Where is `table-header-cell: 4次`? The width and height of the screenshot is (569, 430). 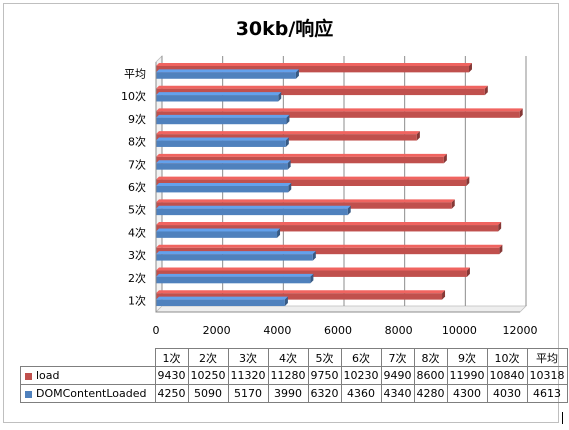
table-header-cell: 4次 is located at coordinates (288, 357).